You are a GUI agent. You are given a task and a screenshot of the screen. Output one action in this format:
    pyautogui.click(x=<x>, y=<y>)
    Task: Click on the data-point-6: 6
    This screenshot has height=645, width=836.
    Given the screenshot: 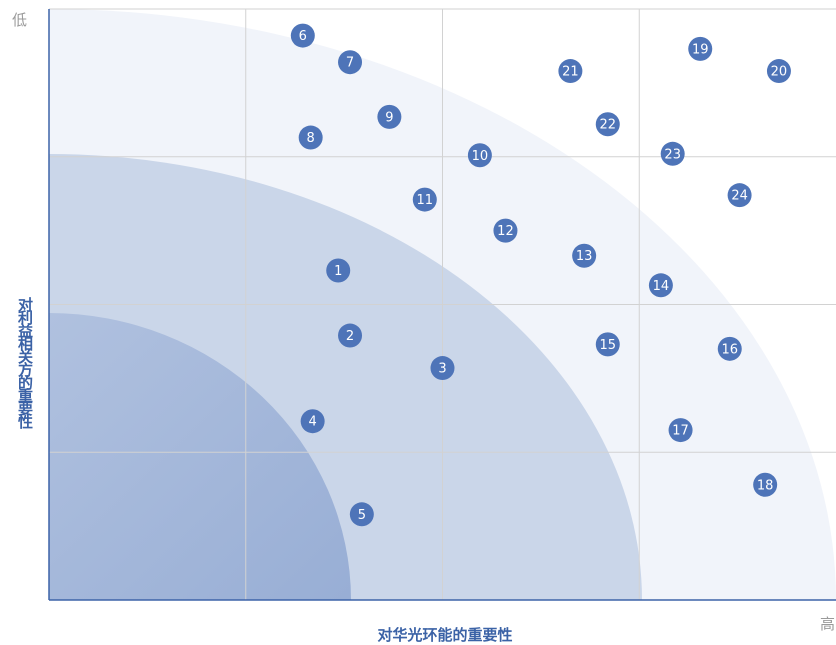 What is the action you would take?
    pyautogui.click(x=302, y=35)
    